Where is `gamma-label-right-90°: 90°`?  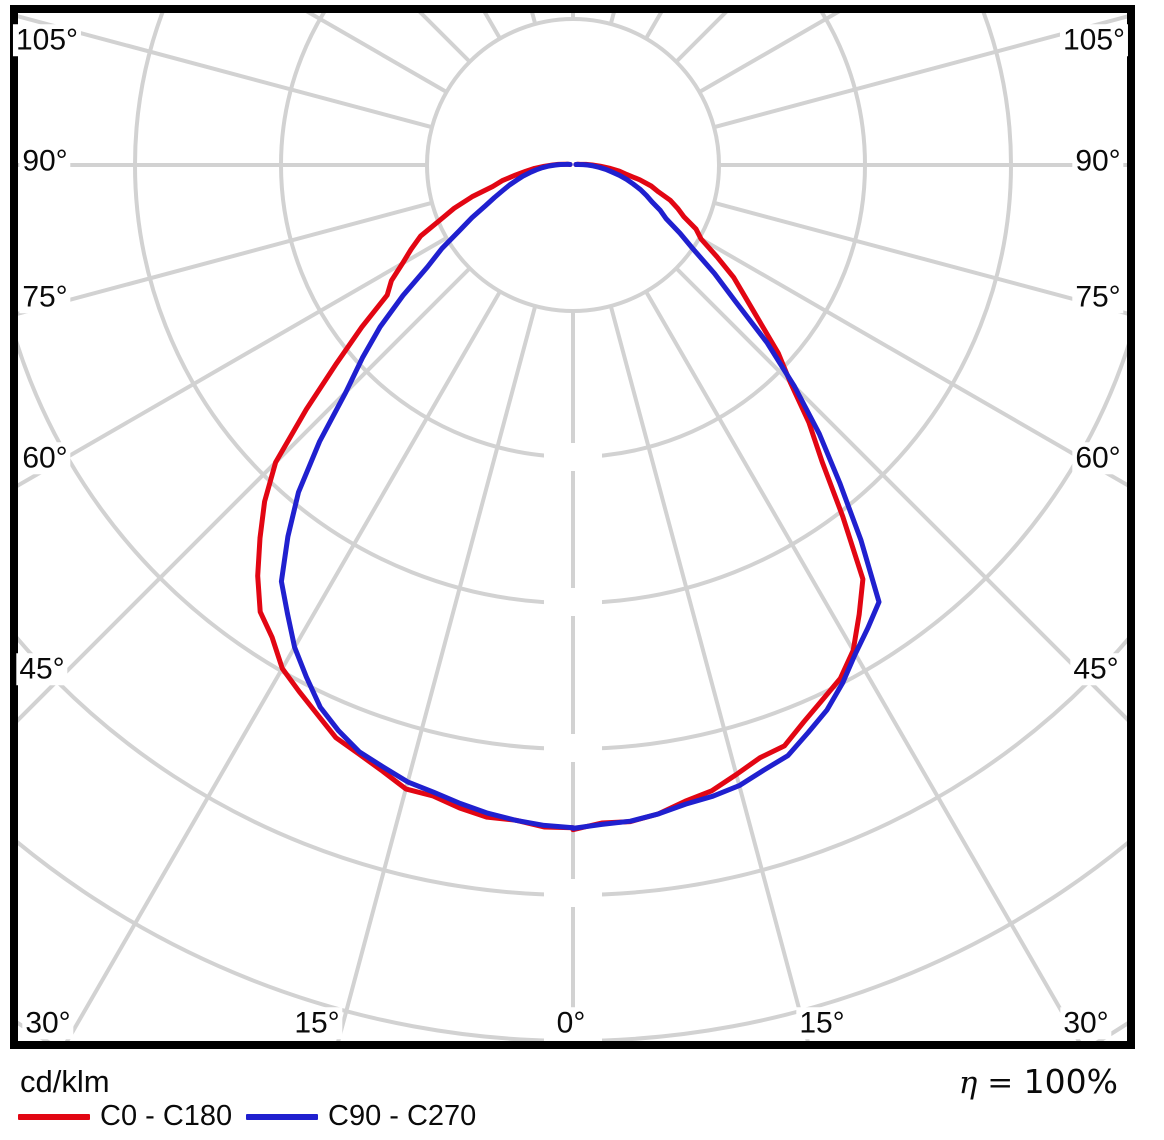
gamma-label-right-90°: 90° is located at coordinates (1098, 161).